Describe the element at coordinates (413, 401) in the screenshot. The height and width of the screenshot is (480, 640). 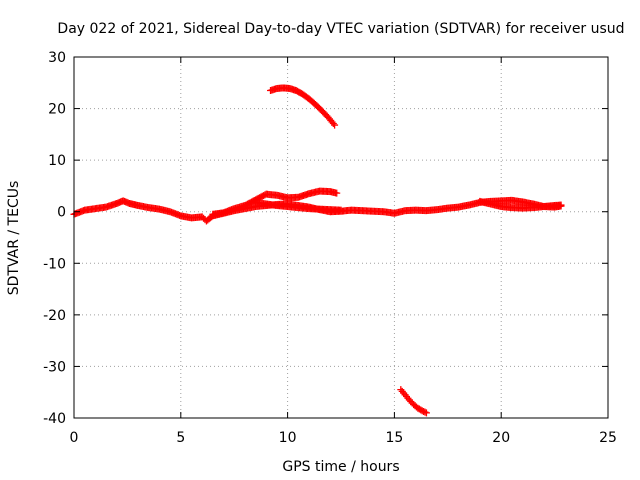
I see `series-low-arc` at that location.